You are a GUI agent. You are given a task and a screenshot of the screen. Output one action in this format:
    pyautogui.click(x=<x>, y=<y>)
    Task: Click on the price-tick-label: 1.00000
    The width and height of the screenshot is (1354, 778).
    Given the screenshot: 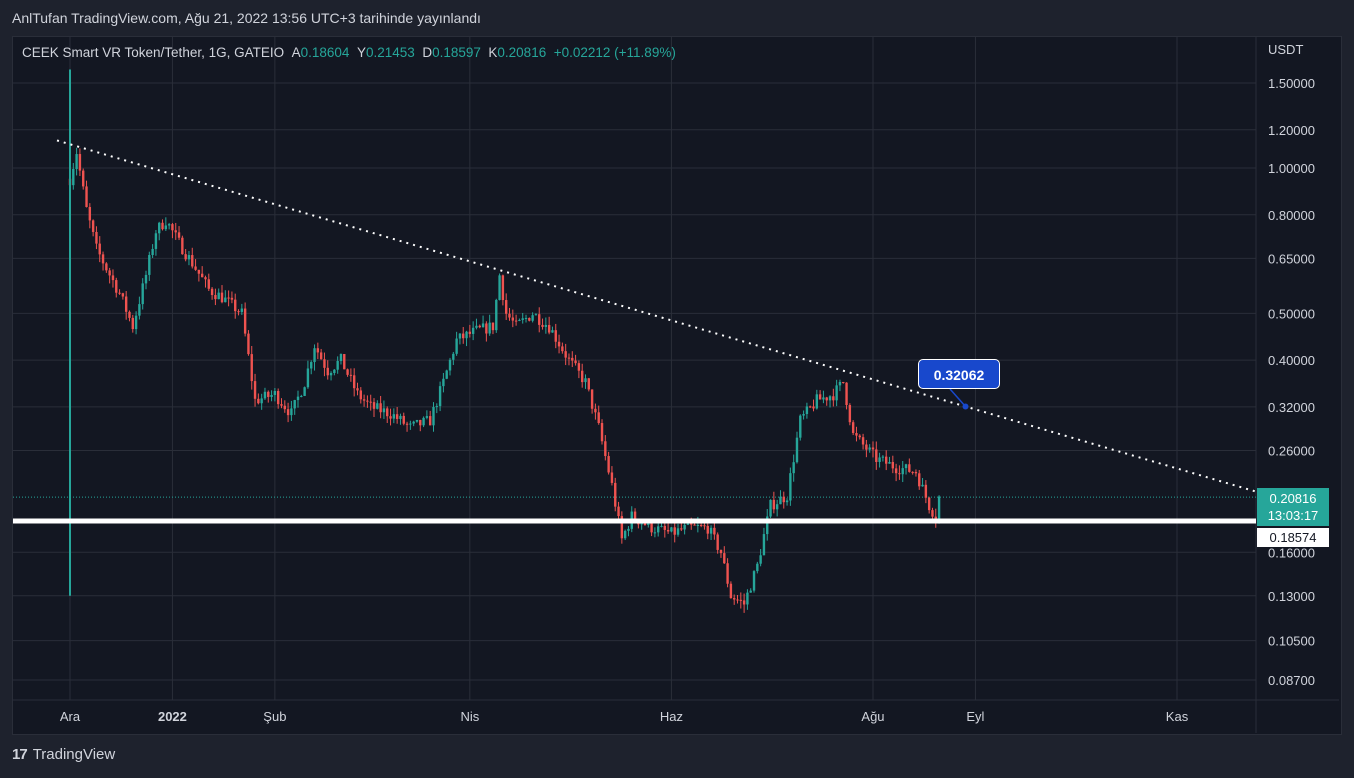 What is the action you would take?
    pyautogui.click(x=1291, y=168)
    